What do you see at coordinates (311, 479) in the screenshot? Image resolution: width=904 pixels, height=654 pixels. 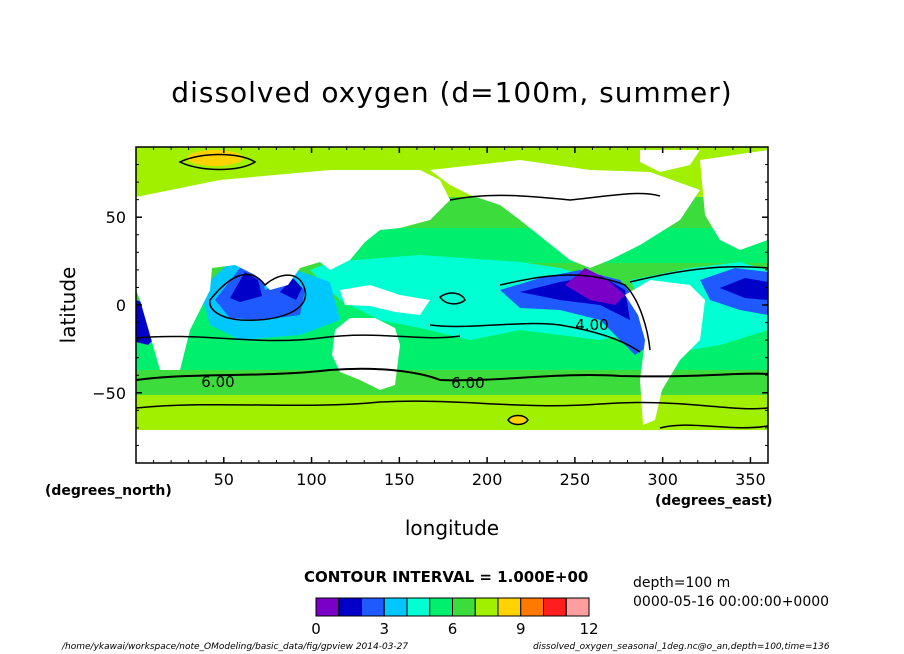 I see `x-tick-label: 100` at bounding box center [311, 479].